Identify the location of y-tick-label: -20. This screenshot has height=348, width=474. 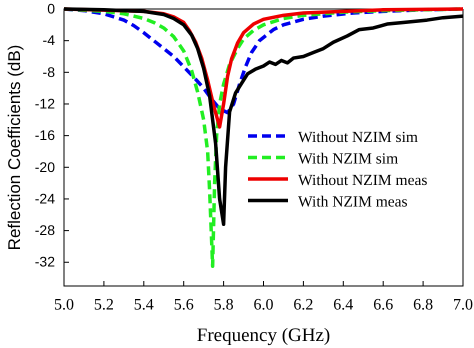
(45, 166).